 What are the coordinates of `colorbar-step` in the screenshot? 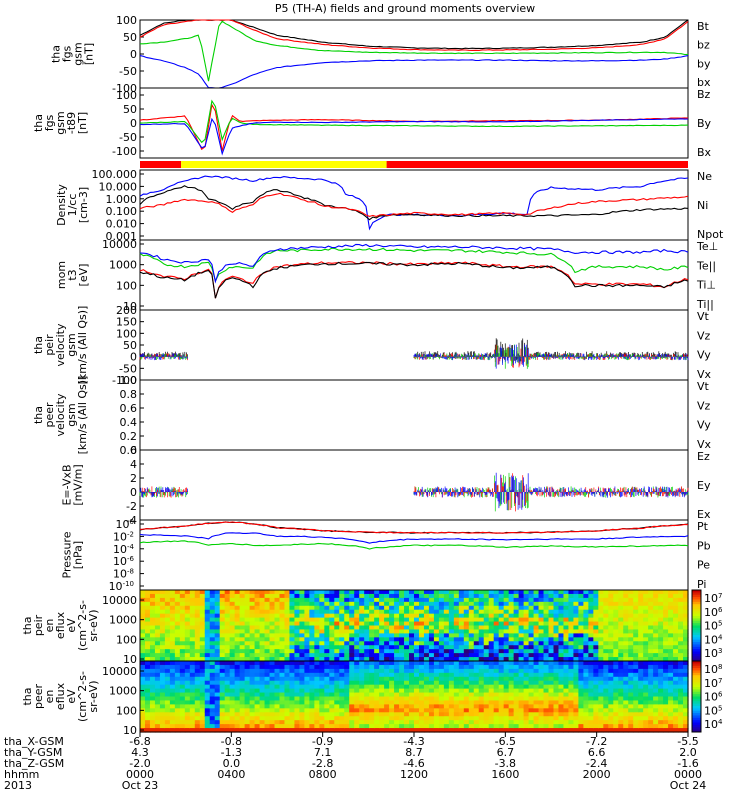 It's located at (696, 615).